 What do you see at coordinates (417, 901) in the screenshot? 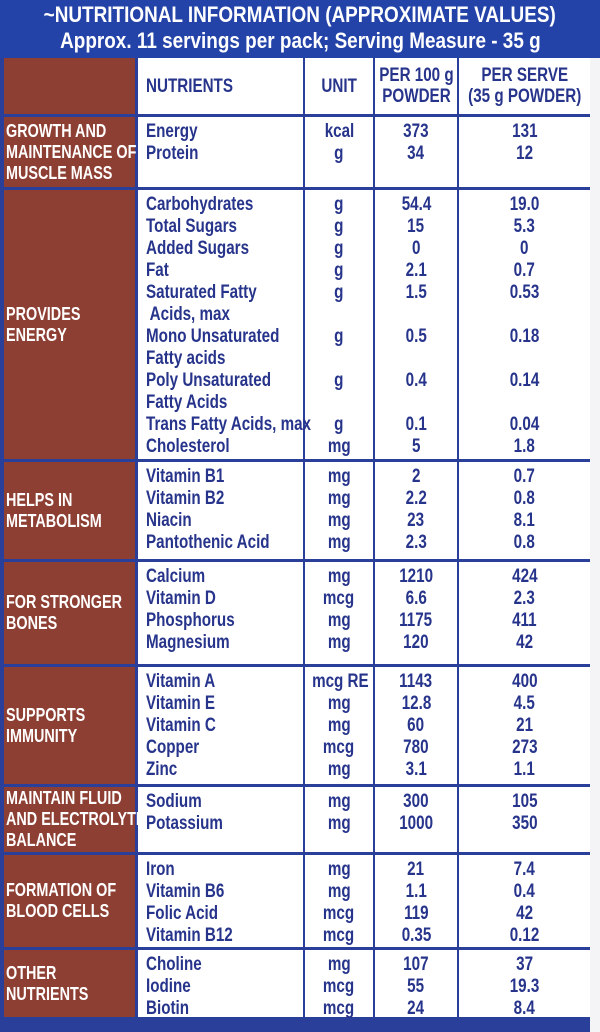
I see `column-per100: 21 1.1 119 0.35` at bounding box center [417, 901].